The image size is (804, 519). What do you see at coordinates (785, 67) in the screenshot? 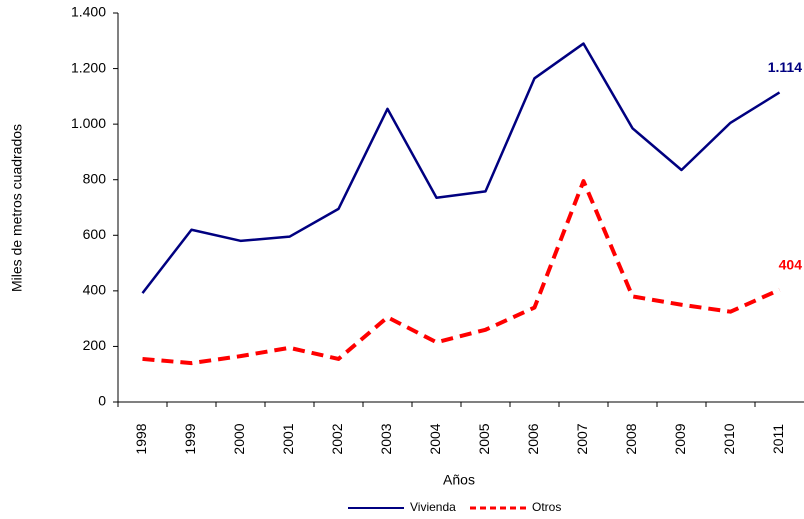
I see `data-label: 1.114` at bounding box center [785, 67].